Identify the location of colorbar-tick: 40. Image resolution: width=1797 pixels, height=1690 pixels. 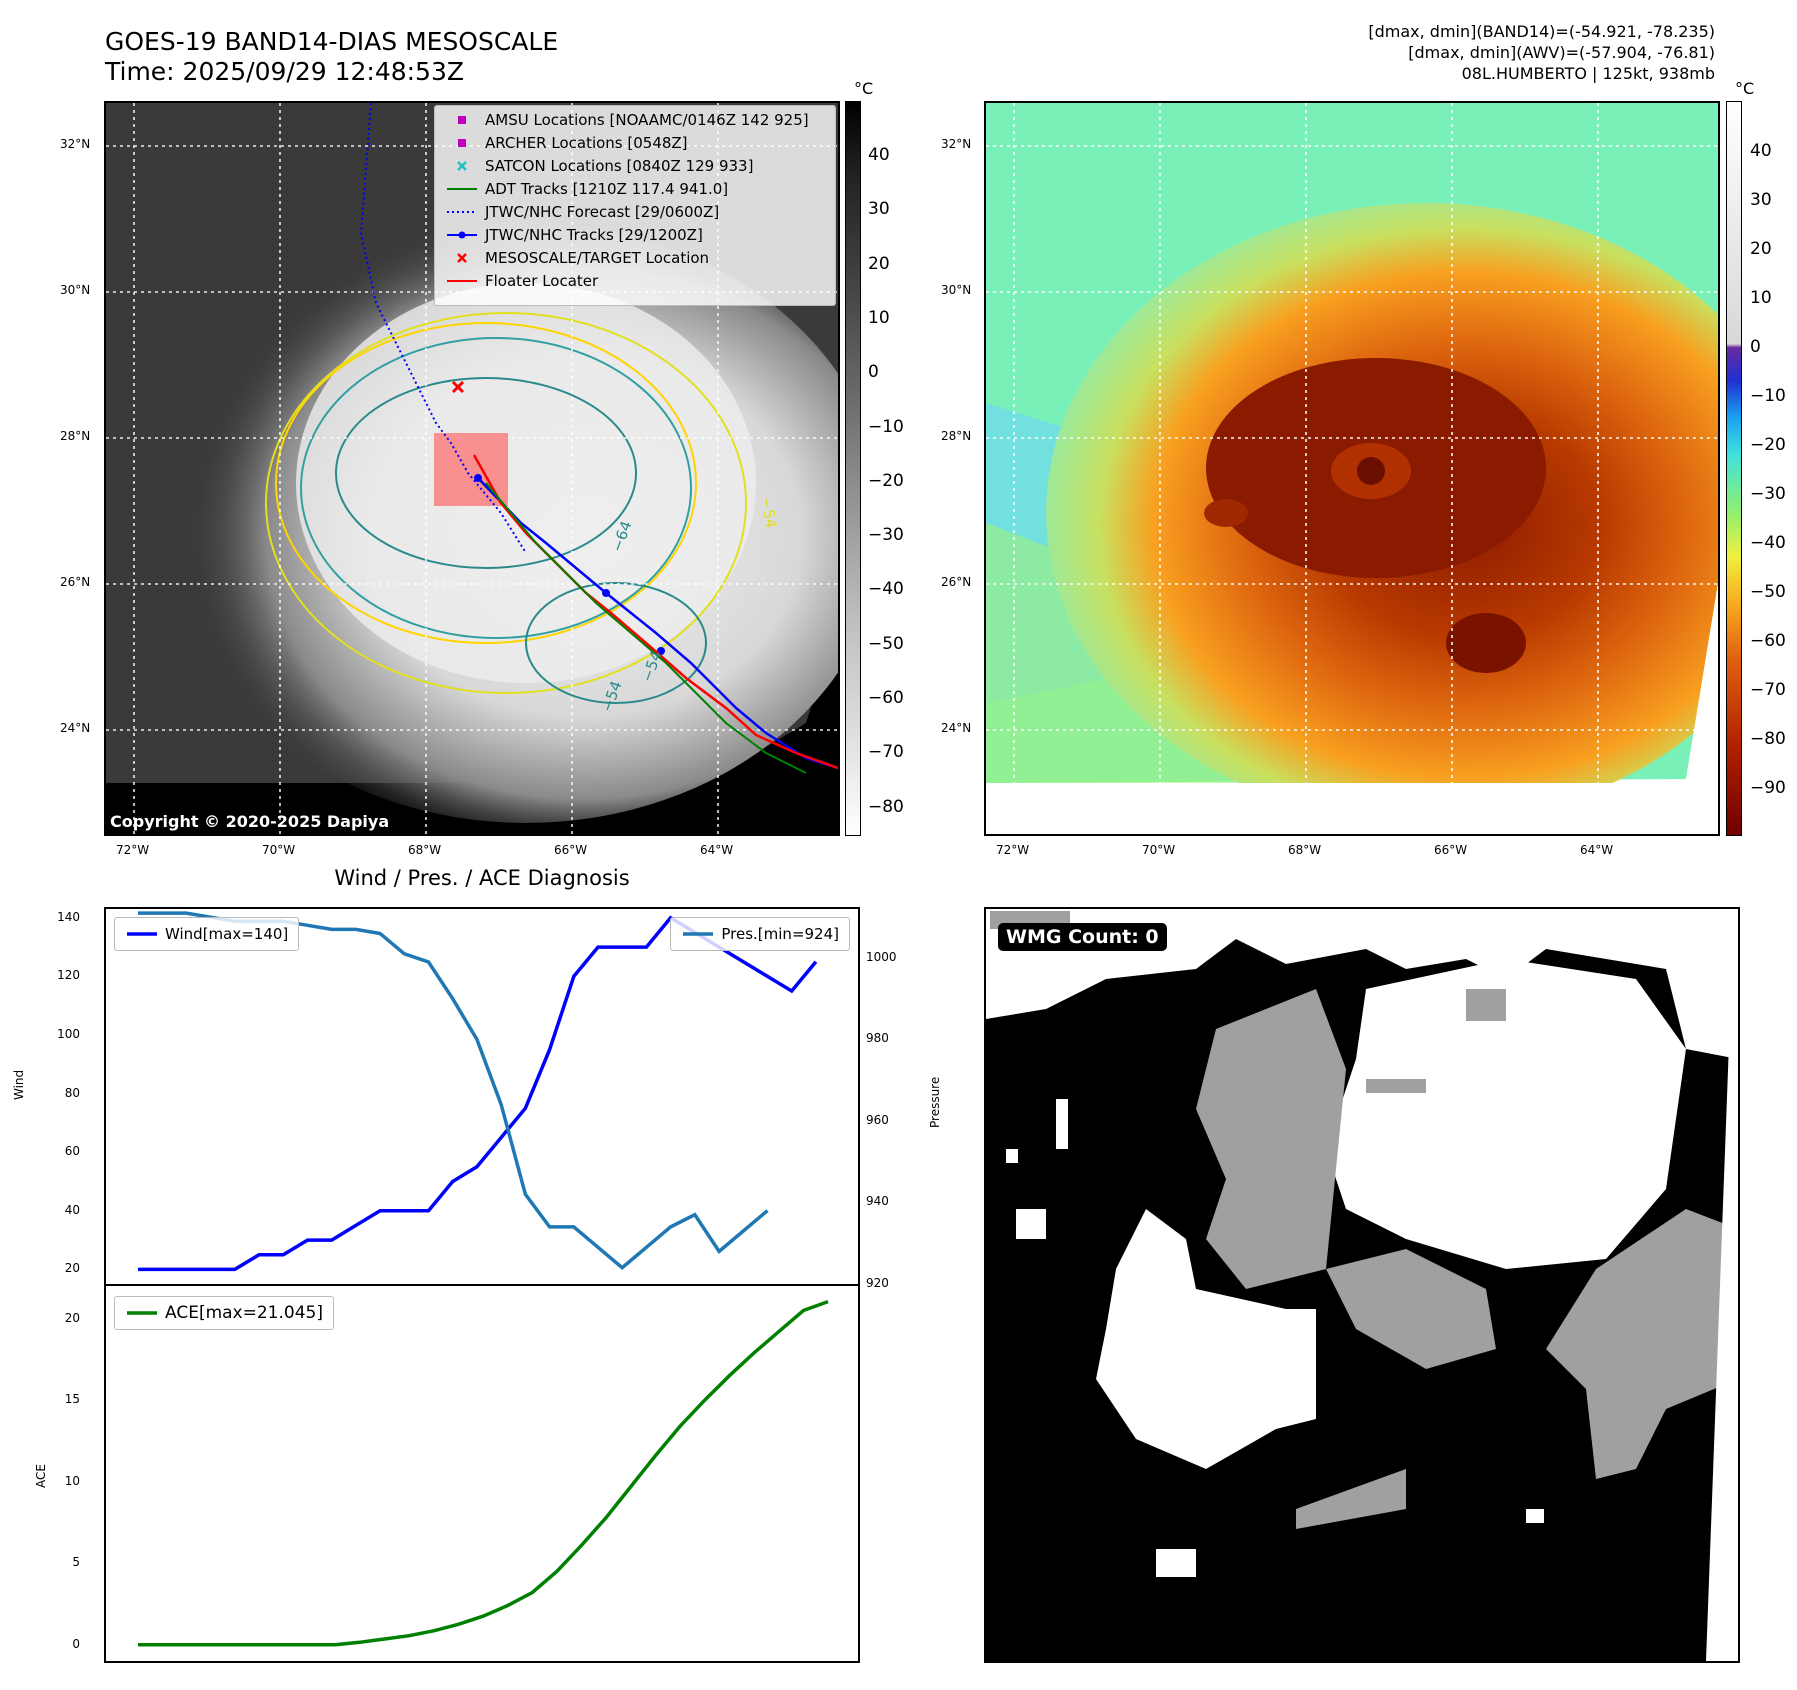
(1761, 151).